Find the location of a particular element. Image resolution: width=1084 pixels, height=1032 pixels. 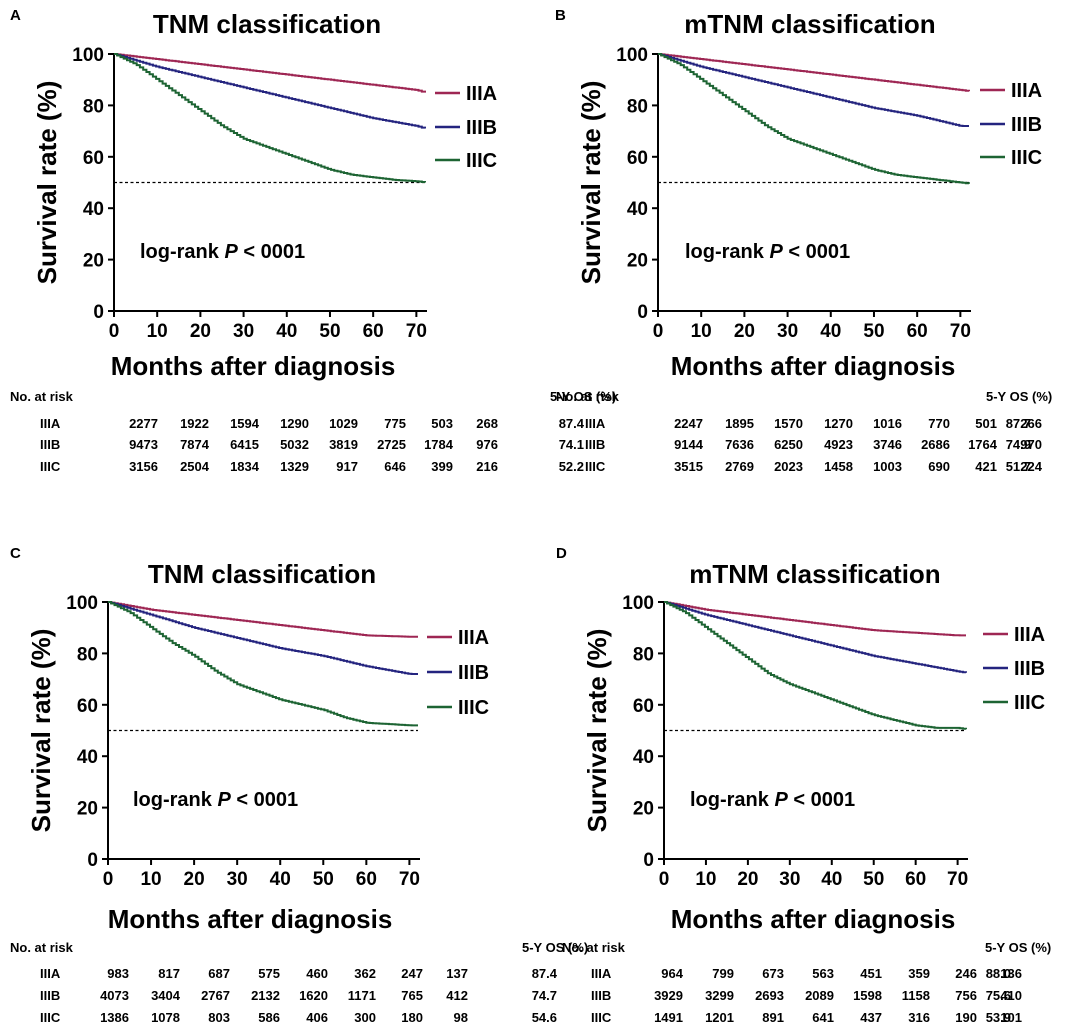

risk-cell: 775 is located at coordinates (395, 423).